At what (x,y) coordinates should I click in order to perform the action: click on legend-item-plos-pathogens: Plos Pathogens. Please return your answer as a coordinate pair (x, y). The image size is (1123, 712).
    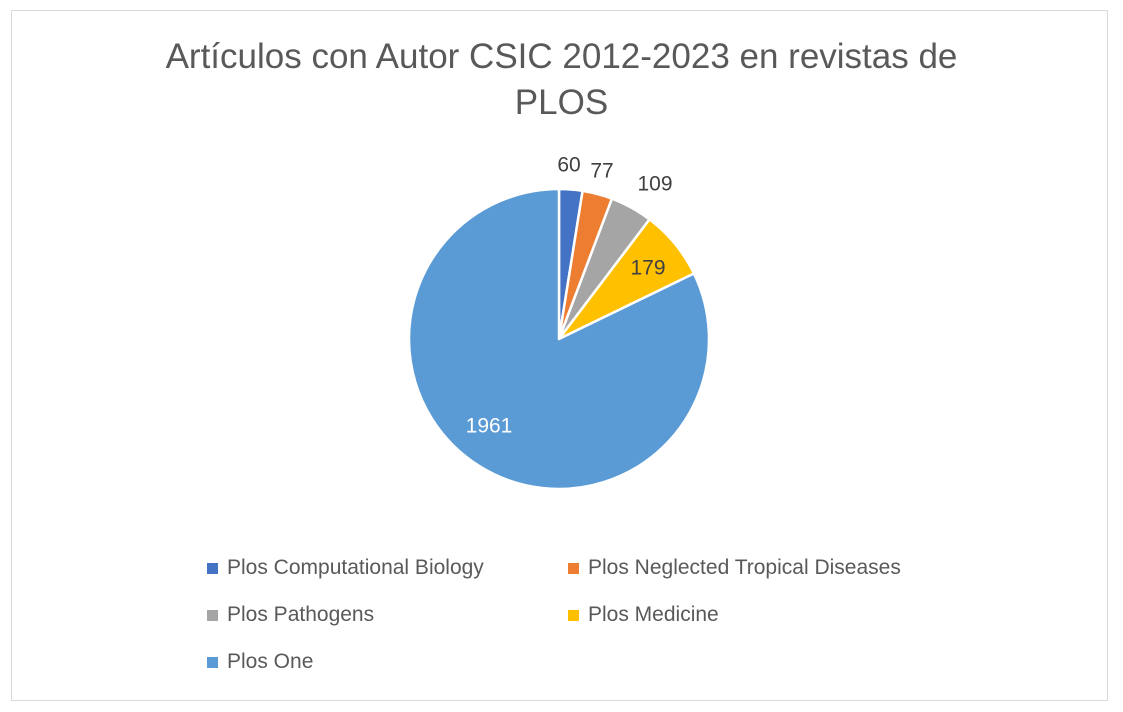
    Looking at the image, I should click on (290, 615).